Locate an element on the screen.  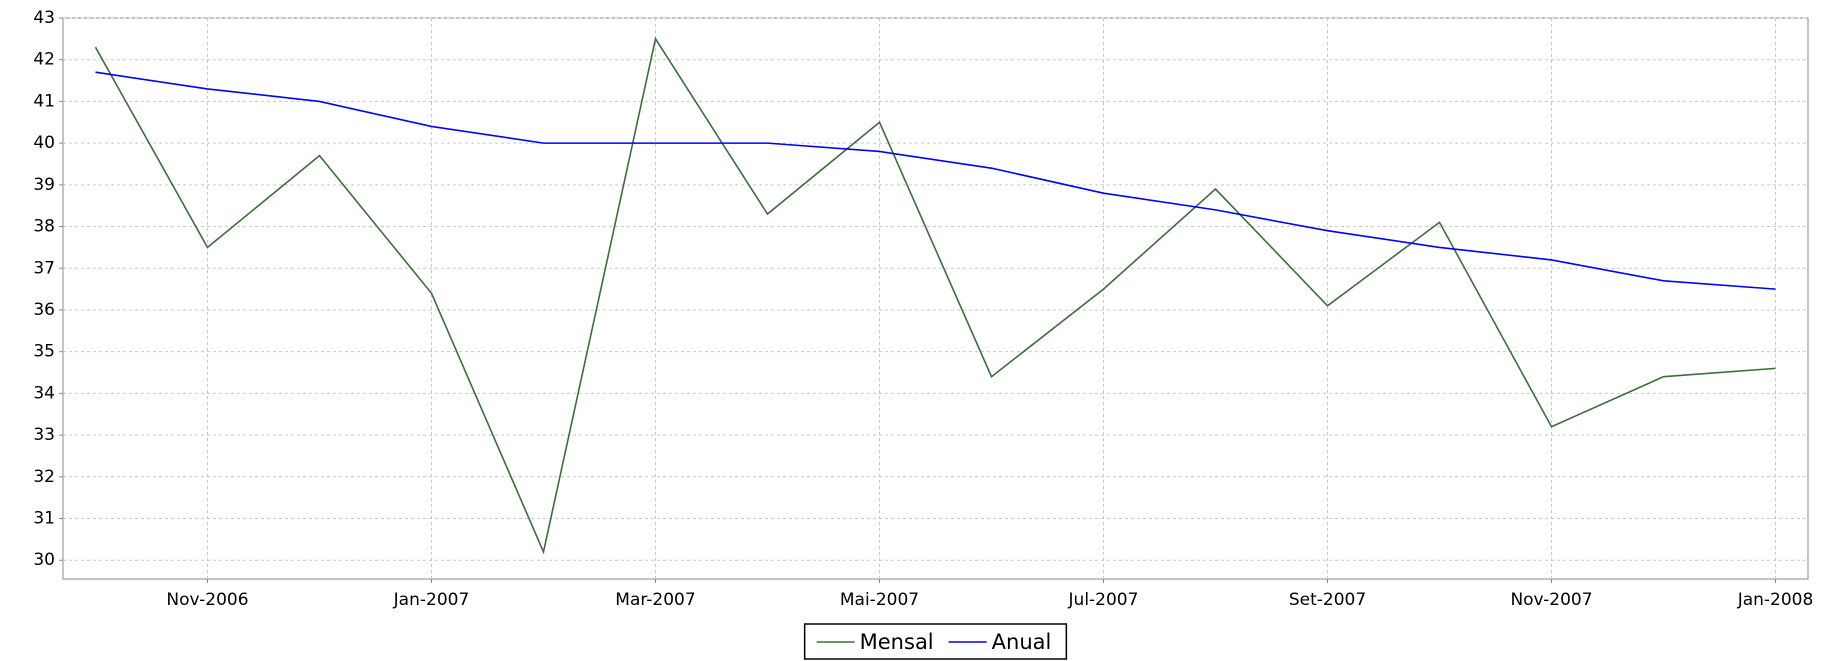
y-tick-label: 40 is located at coordinates (44, 143).